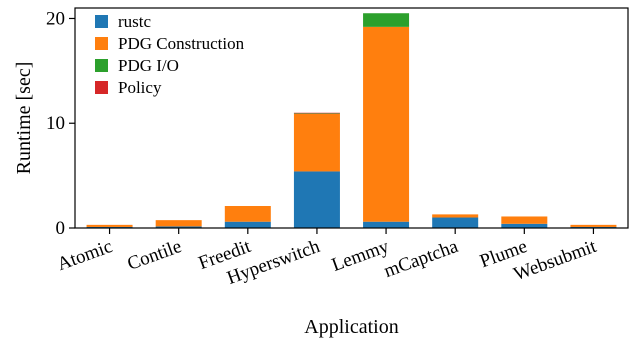 This screenshot has height=344, width=634. Describe the element at coordinates (179, 223) in the screenshot. I see `bar-pdg-construction-contile` at that location.